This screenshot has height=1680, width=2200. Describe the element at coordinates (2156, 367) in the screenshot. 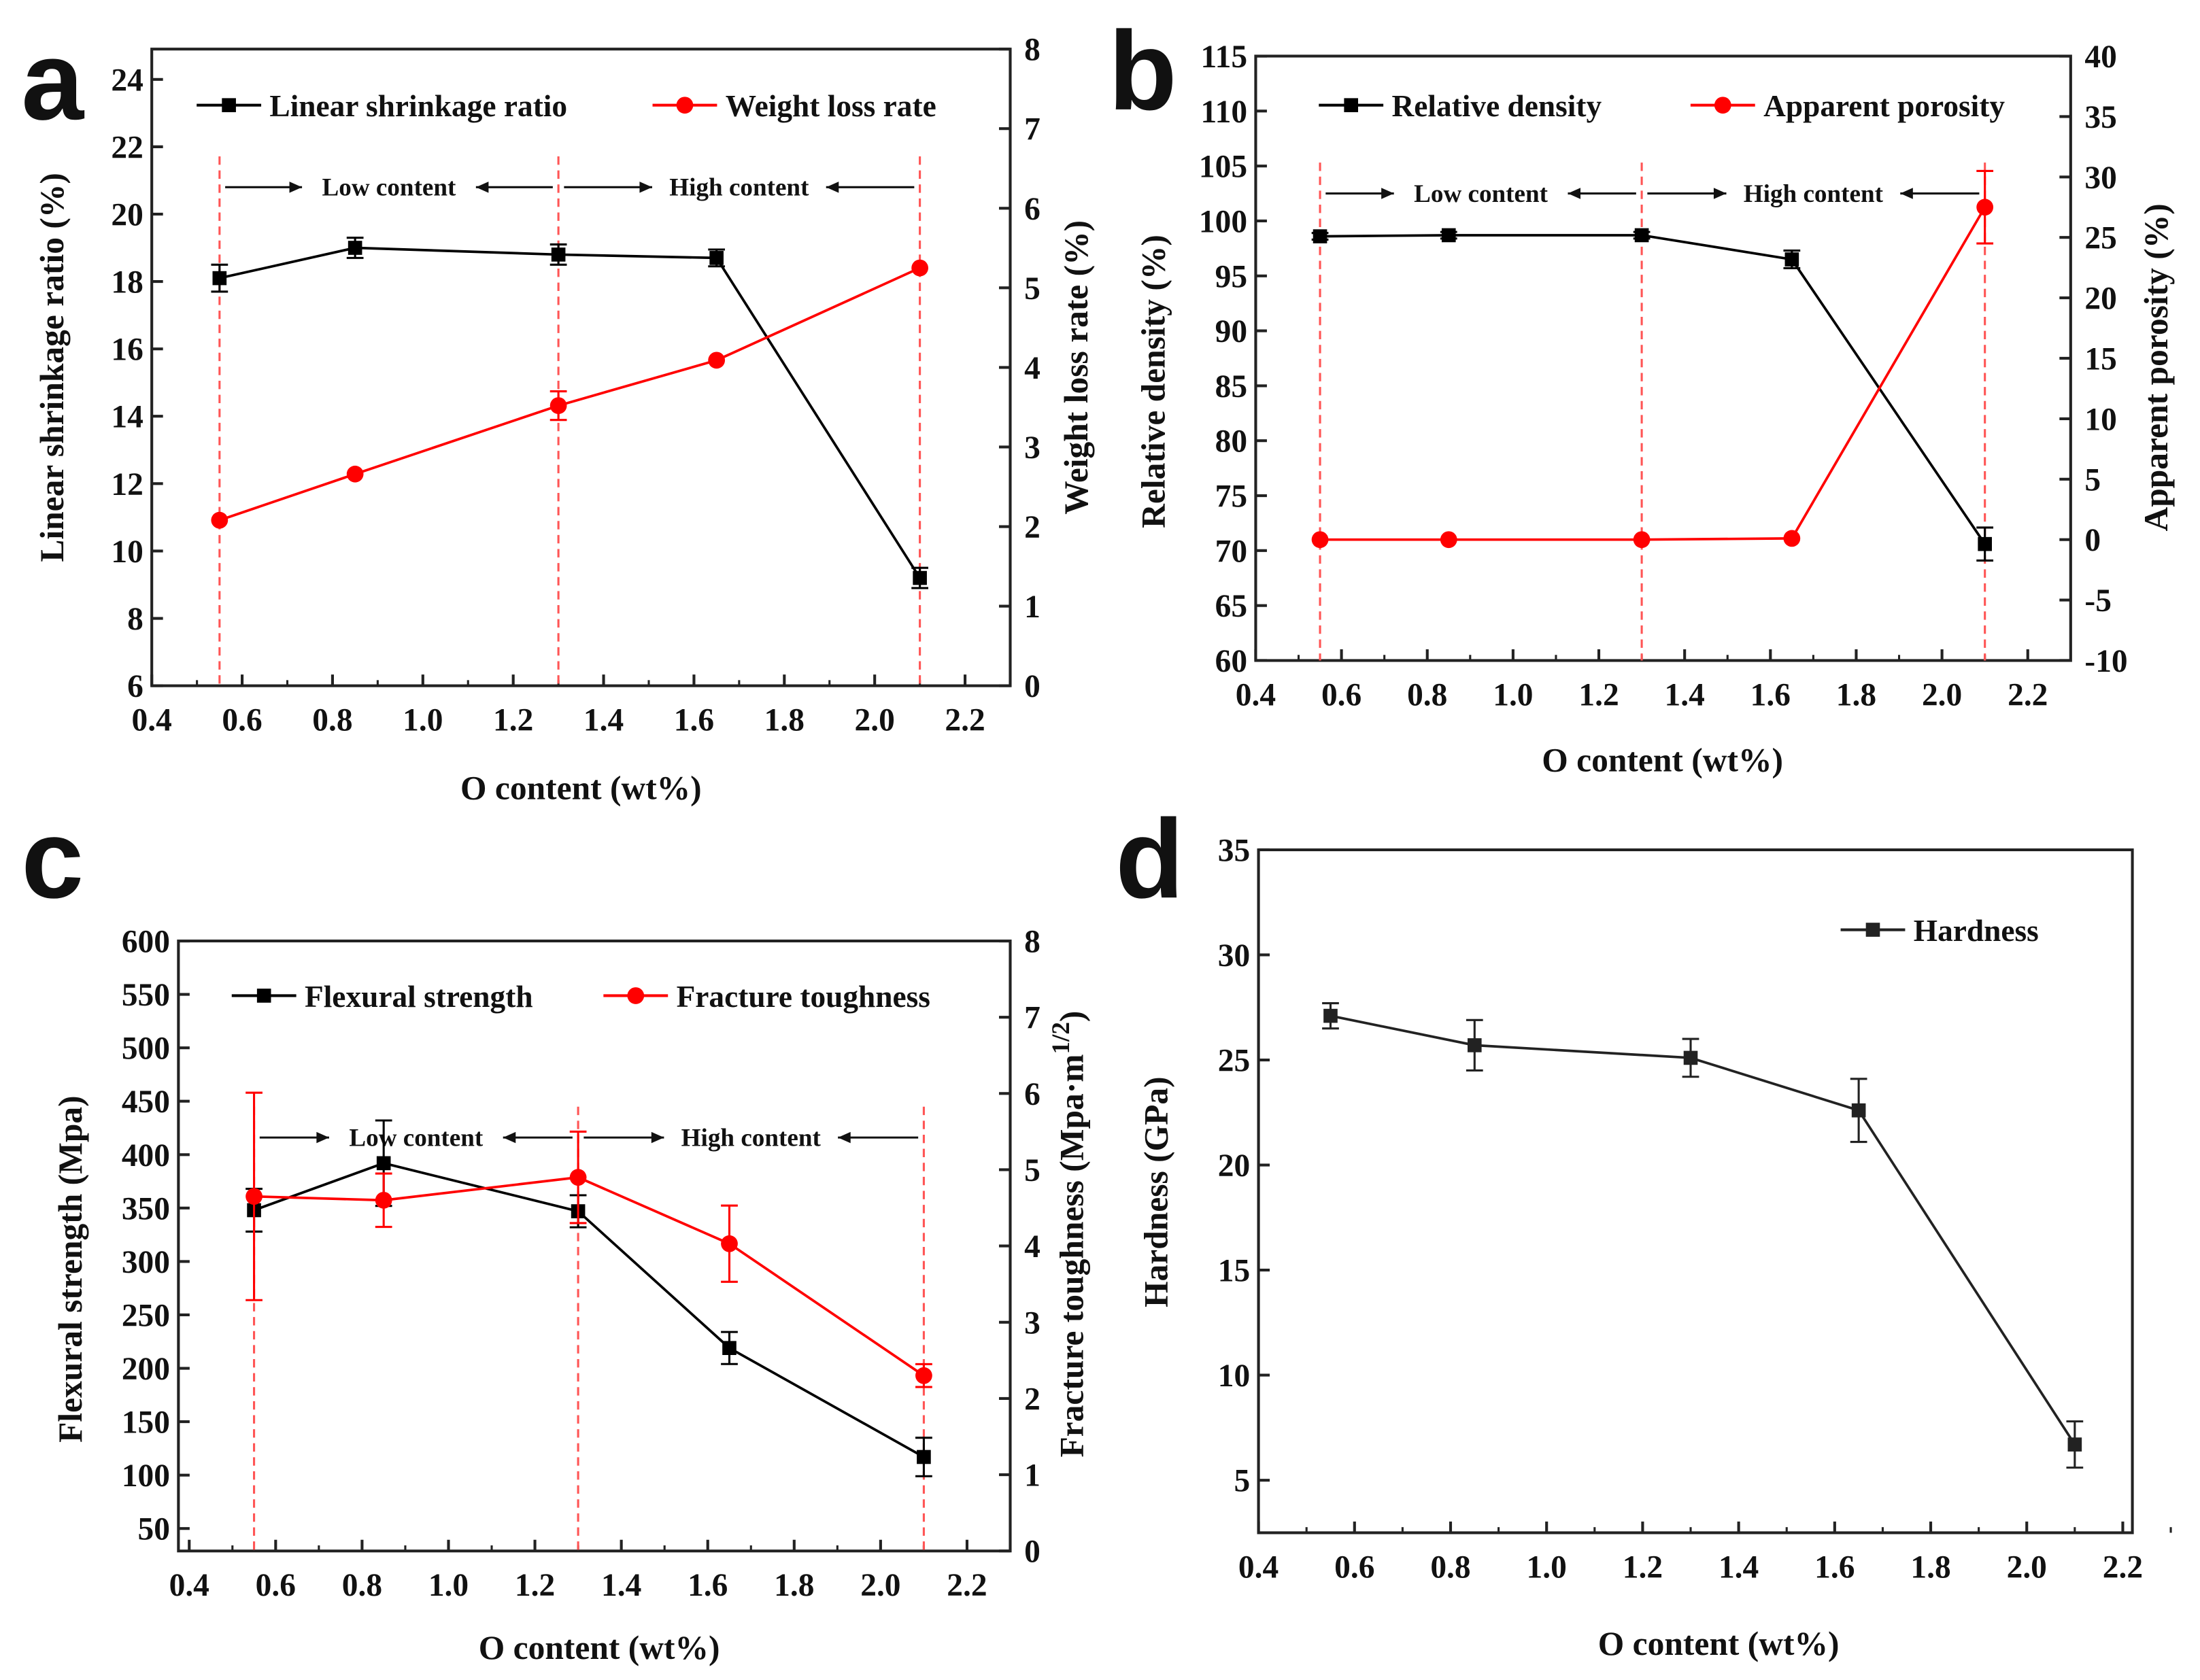

I see `y2-axis-title: Apparent porosity (%)` at that location.